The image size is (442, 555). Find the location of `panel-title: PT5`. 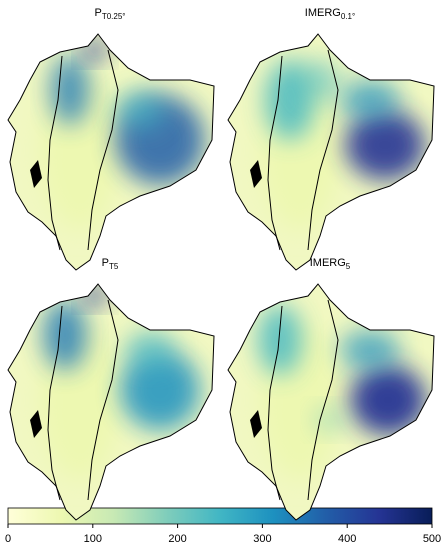

panel-title: PT5 is located at coordinates (110, 264).